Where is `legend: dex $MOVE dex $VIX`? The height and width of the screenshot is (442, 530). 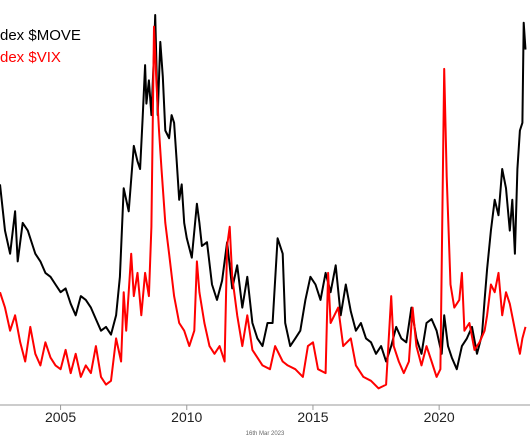
legend: dex $MOVE dex $VIX is located at coordinates (40, 46).